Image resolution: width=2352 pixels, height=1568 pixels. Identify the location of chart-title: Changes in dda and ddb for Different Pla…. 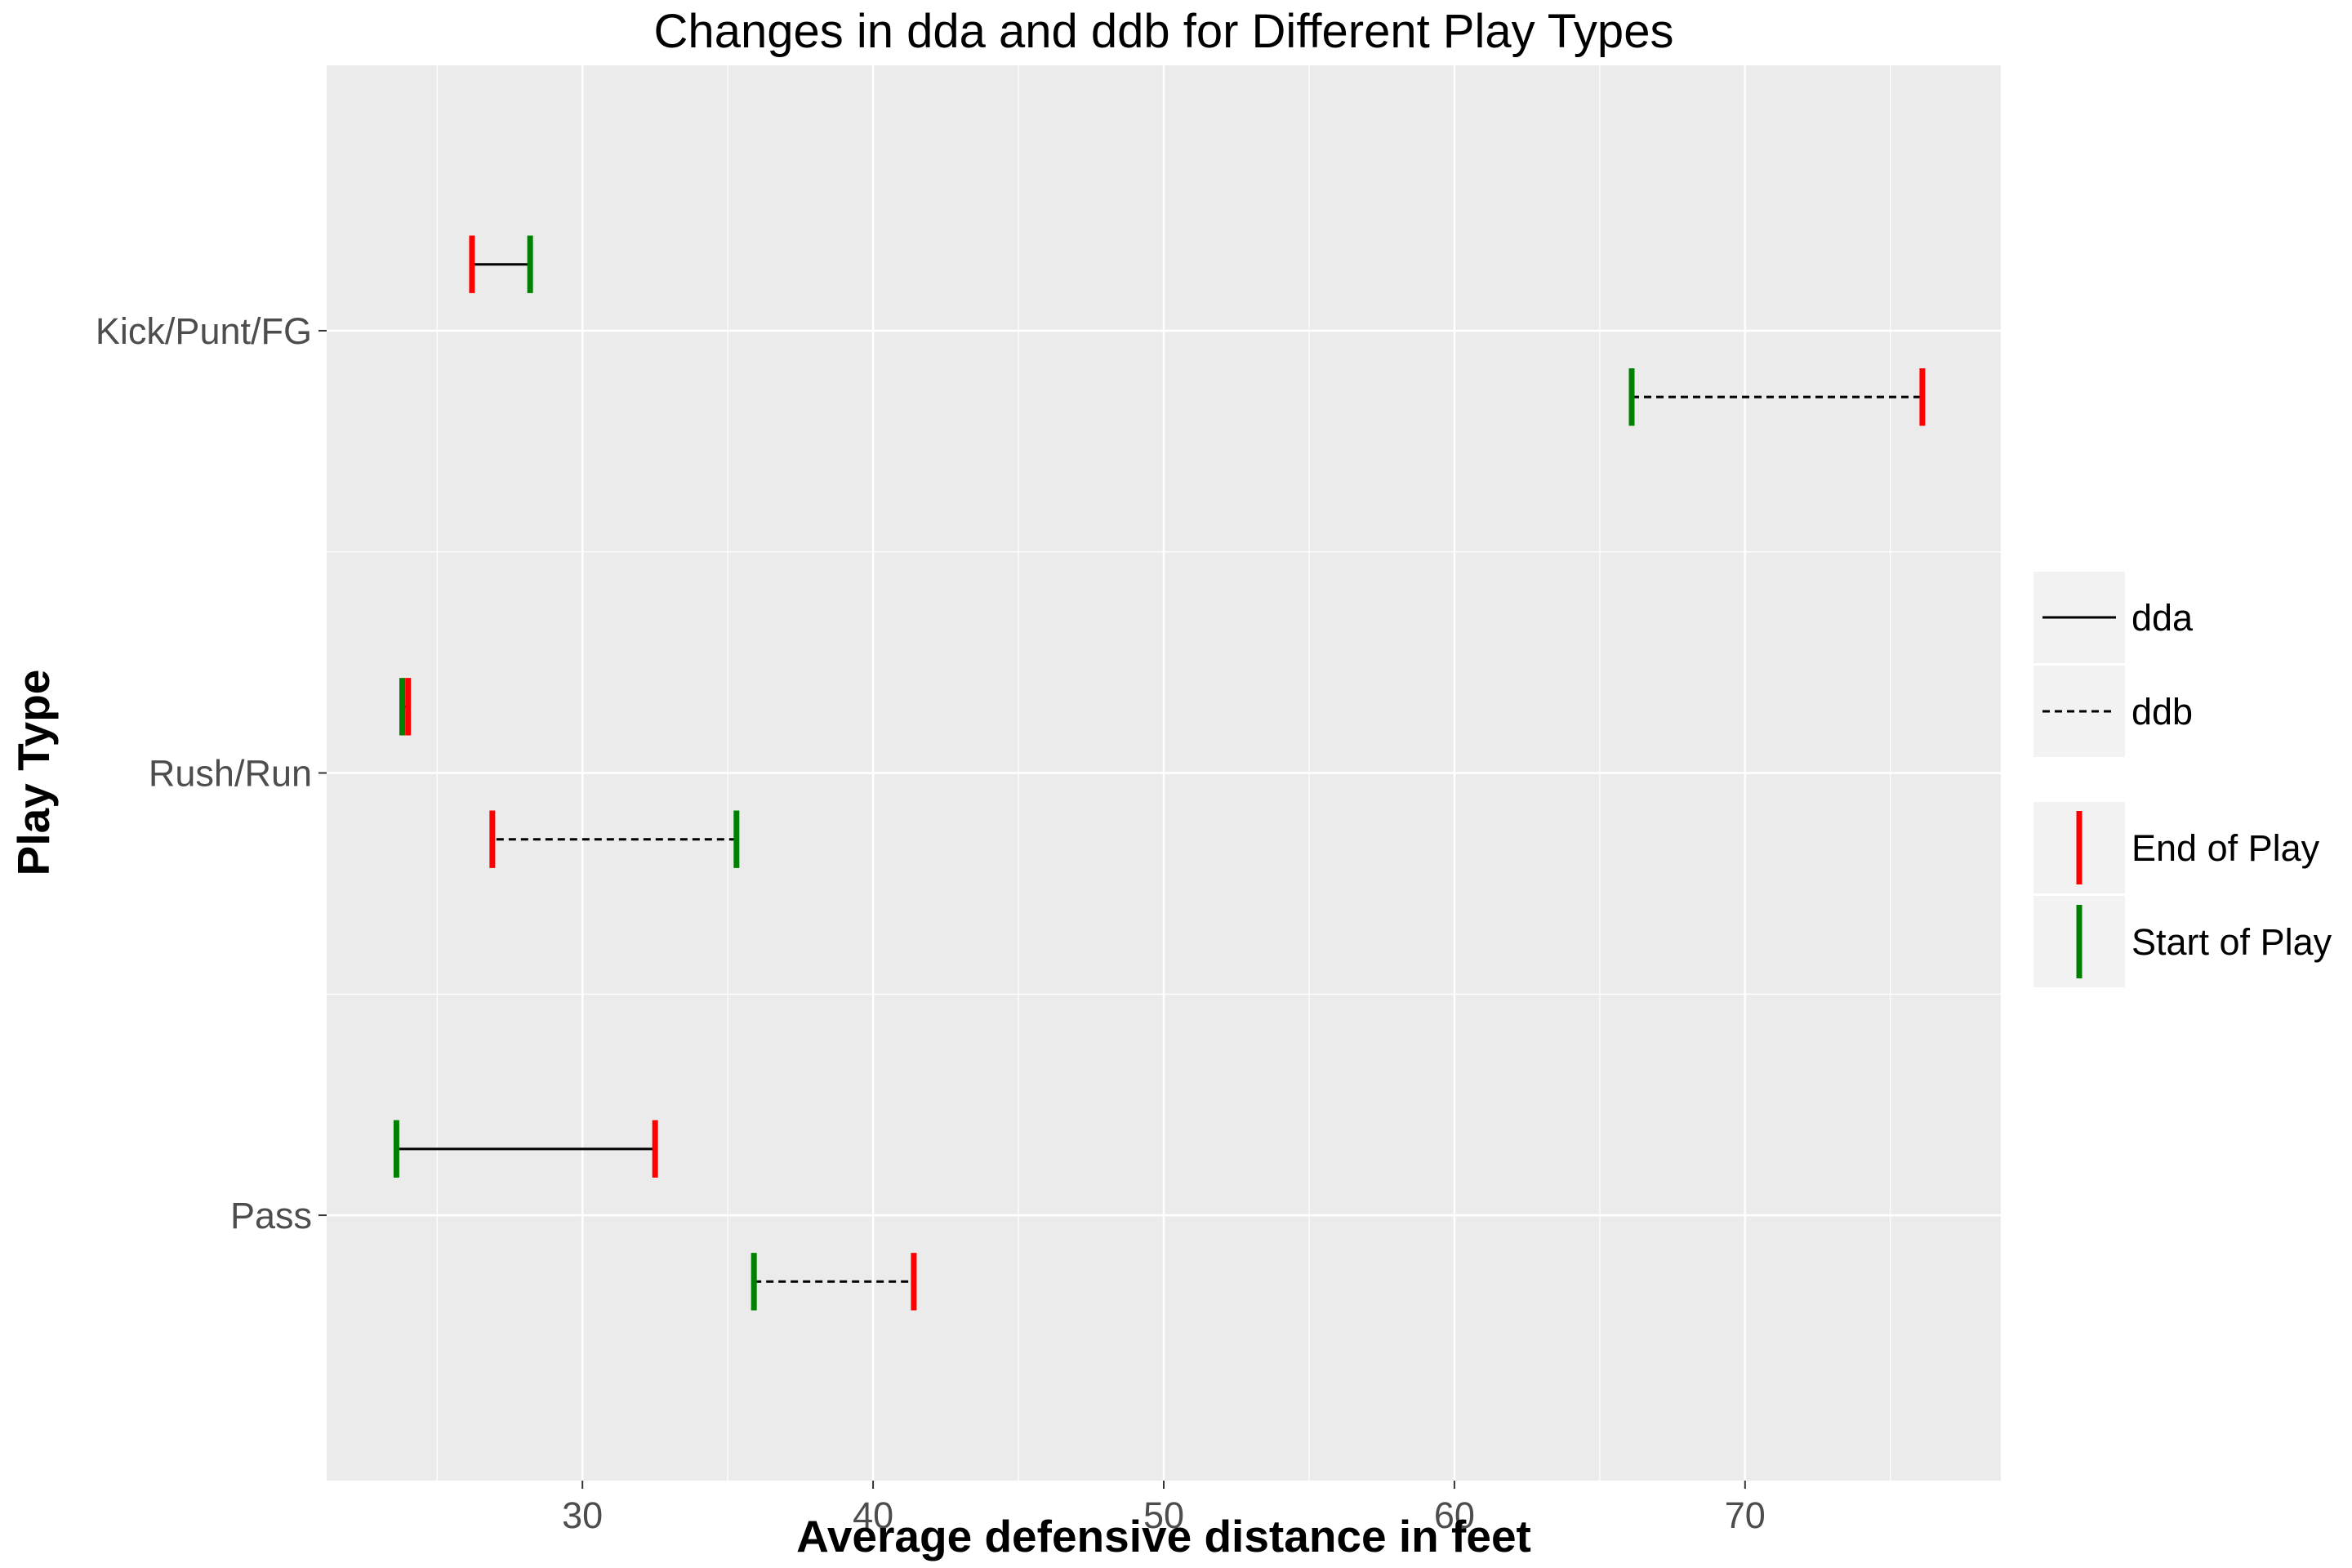
(1164, 31).